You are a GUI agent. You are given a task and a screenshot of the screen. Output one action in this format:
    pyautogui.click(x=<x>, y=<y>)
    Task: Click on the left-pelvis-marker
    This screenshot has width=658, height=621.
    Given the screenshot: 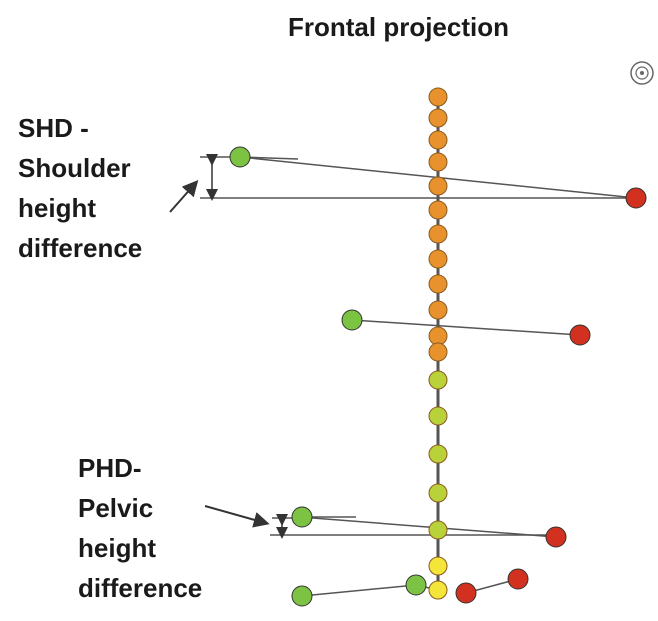 What is the action you would take?
    pyautogui.click(x=302, y=517)
    